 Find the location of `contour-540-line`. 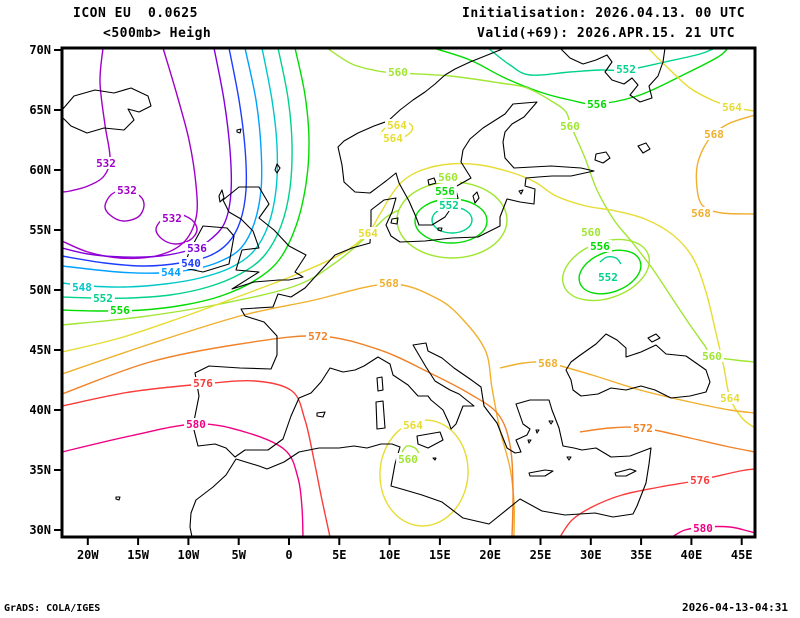

contour-540-line is located at coordinates (154, 157).